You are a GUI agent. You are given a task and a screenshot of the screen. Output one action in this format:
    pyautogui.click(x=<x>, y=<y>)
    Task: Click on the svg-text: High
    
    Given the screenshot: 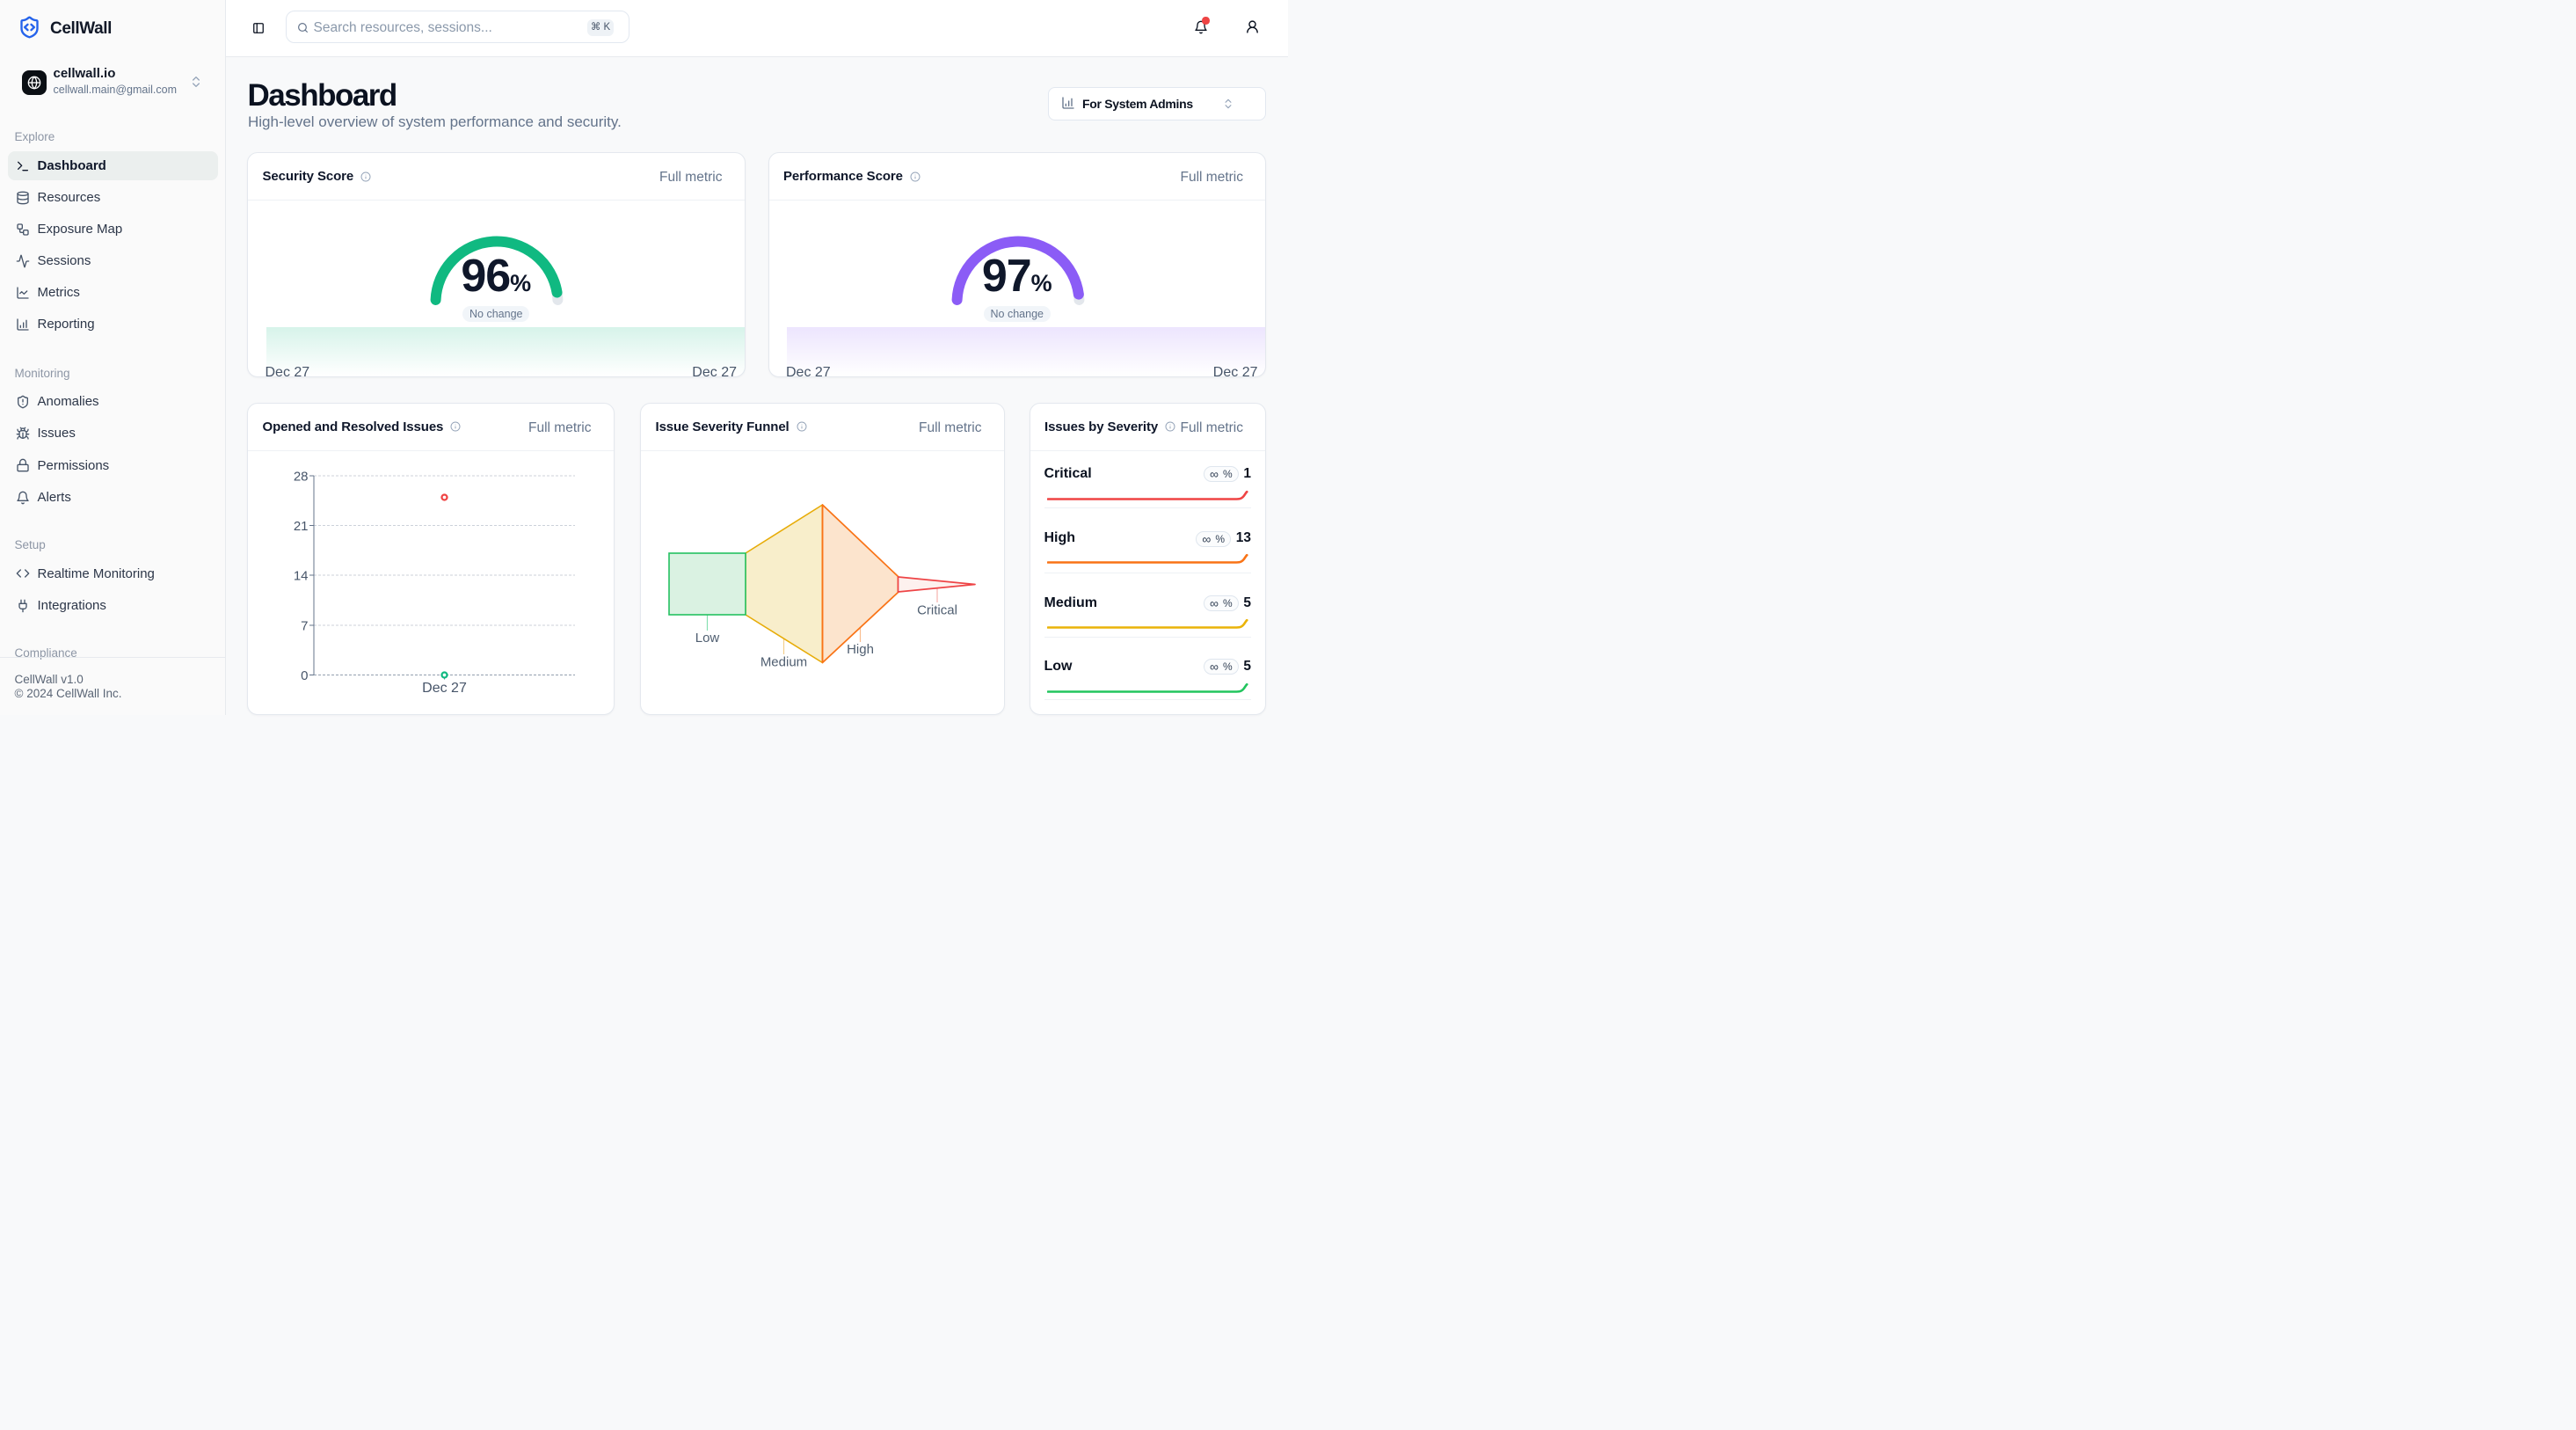 What is the action you would take?
    pyautogui.click(x=860, y=648)
    